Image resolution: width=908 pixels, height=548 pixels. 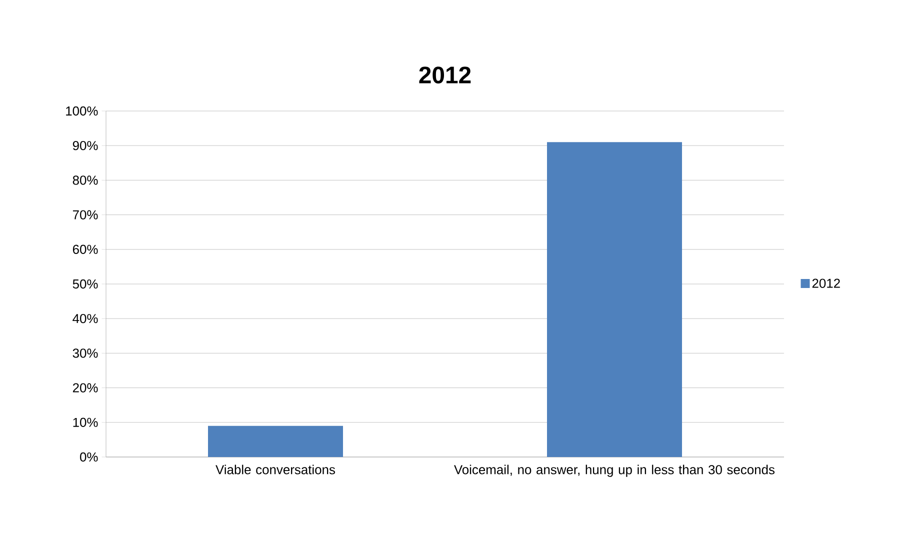 What do you see at coordinates (89, 457) in the screenshot?
I see `y-tick-label: 0%` at bounding box center [89, 457].